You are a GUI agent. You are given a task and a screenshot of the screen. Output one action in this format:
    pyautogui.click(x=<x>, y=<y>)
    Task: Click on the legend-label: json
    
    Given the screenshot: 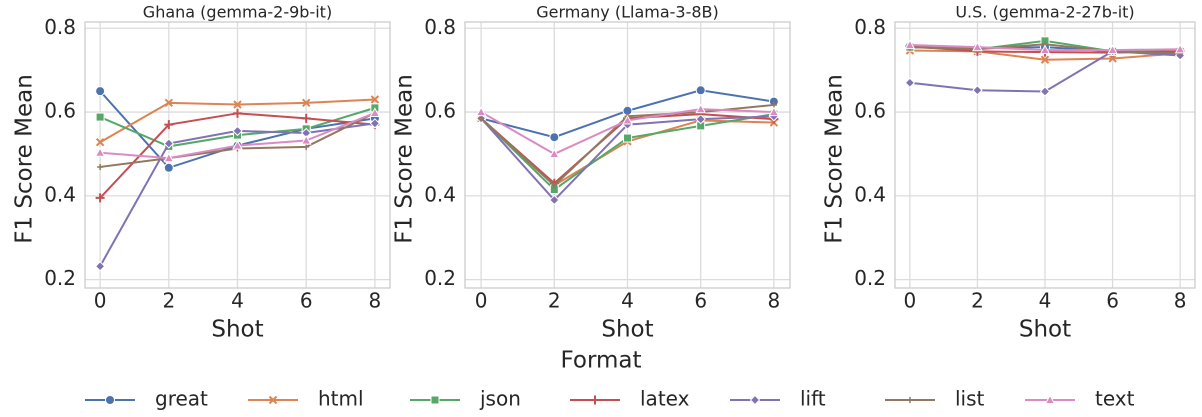 What is the action you would take?
    pyautogui.click(x=500, y=399)
    